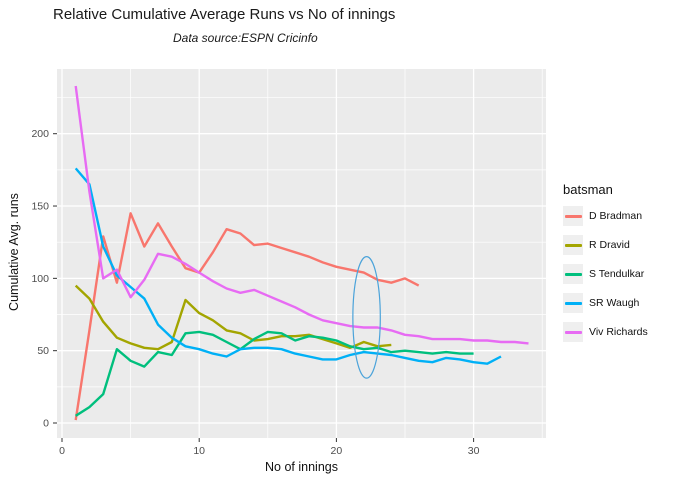 This screenshot has width=676, height=484. What do you see at coordinates (233, 317) in the screenshot?
I see `series-line-r-dravid` at bounding box center [233, 317].